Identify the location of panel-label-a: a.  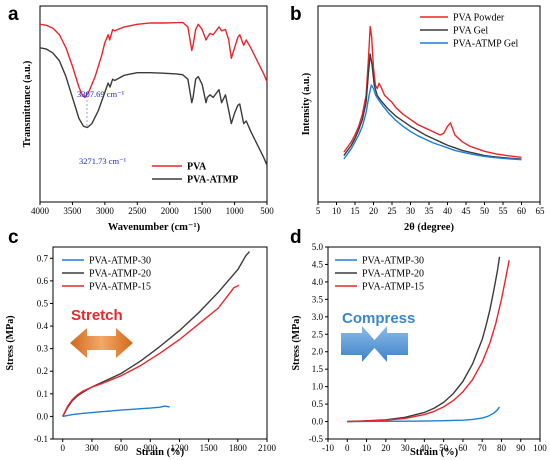
(13, 14).